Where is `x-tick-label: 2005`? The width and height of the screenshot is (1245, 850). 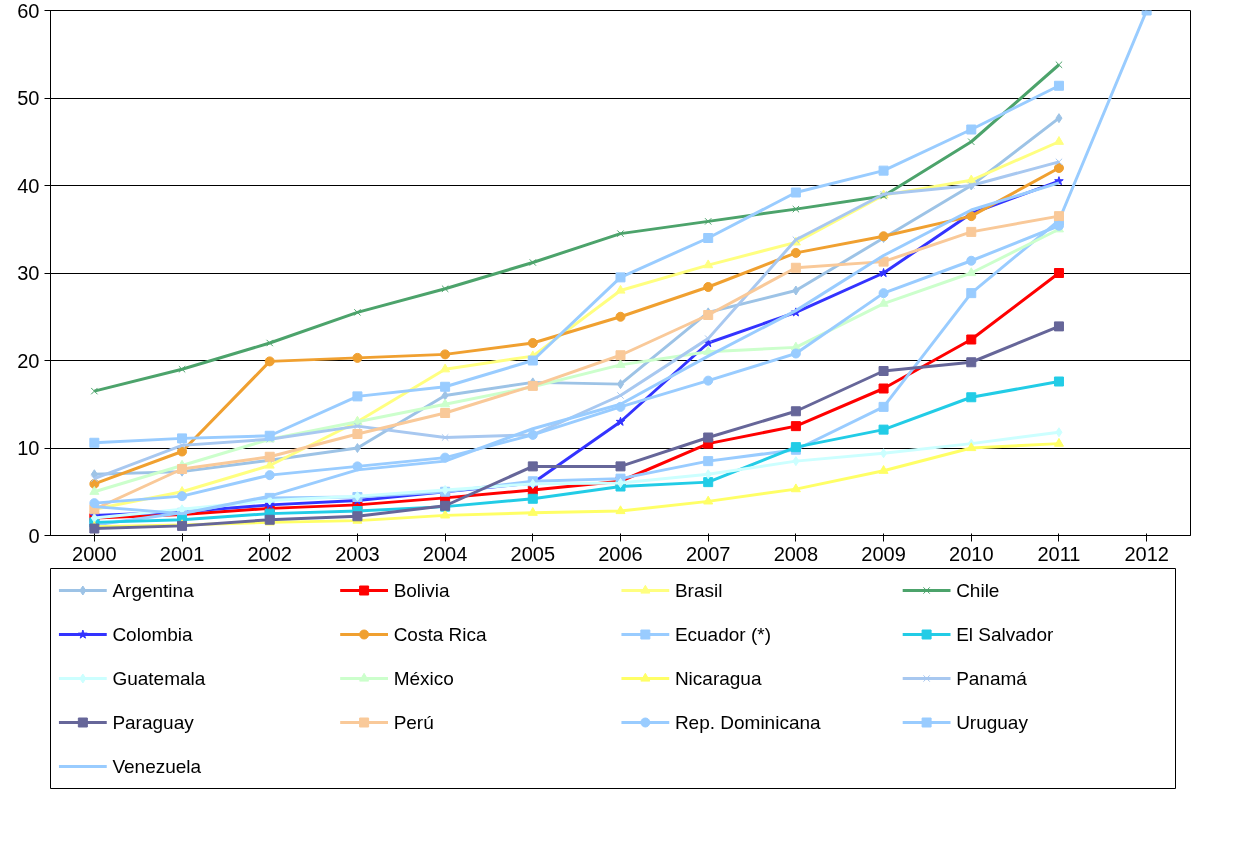
x-tick-label: 2005 is located at coordinates (533, 553).